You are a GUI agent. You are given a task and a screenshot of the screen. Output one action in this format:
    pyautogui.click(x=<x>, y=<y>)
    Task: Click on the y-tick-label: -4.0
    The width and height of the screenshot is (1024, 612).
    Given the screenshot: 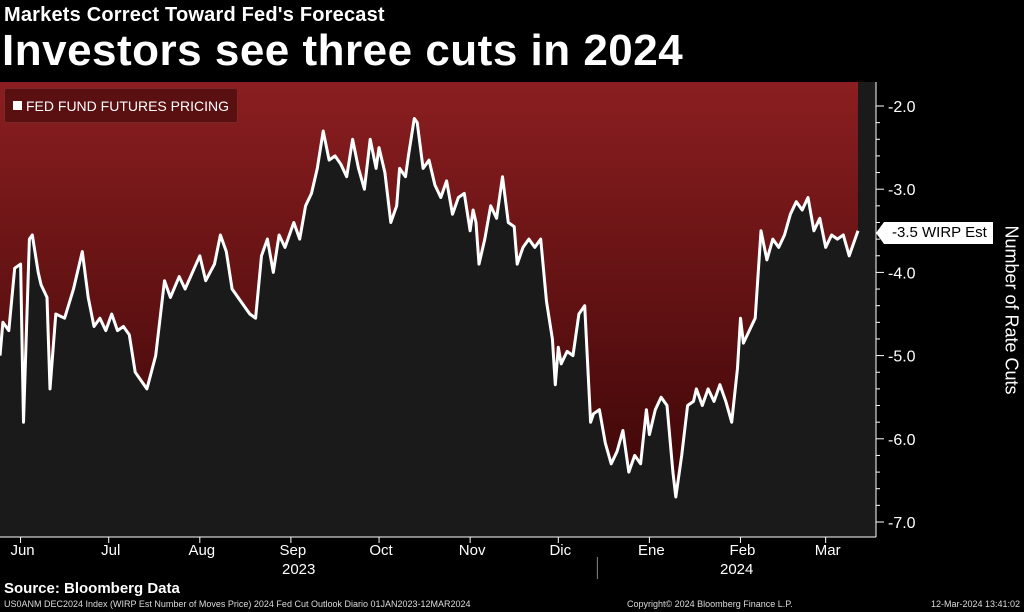 What is the action you would take?
    pyautogui.click(x=902, y=273)
    